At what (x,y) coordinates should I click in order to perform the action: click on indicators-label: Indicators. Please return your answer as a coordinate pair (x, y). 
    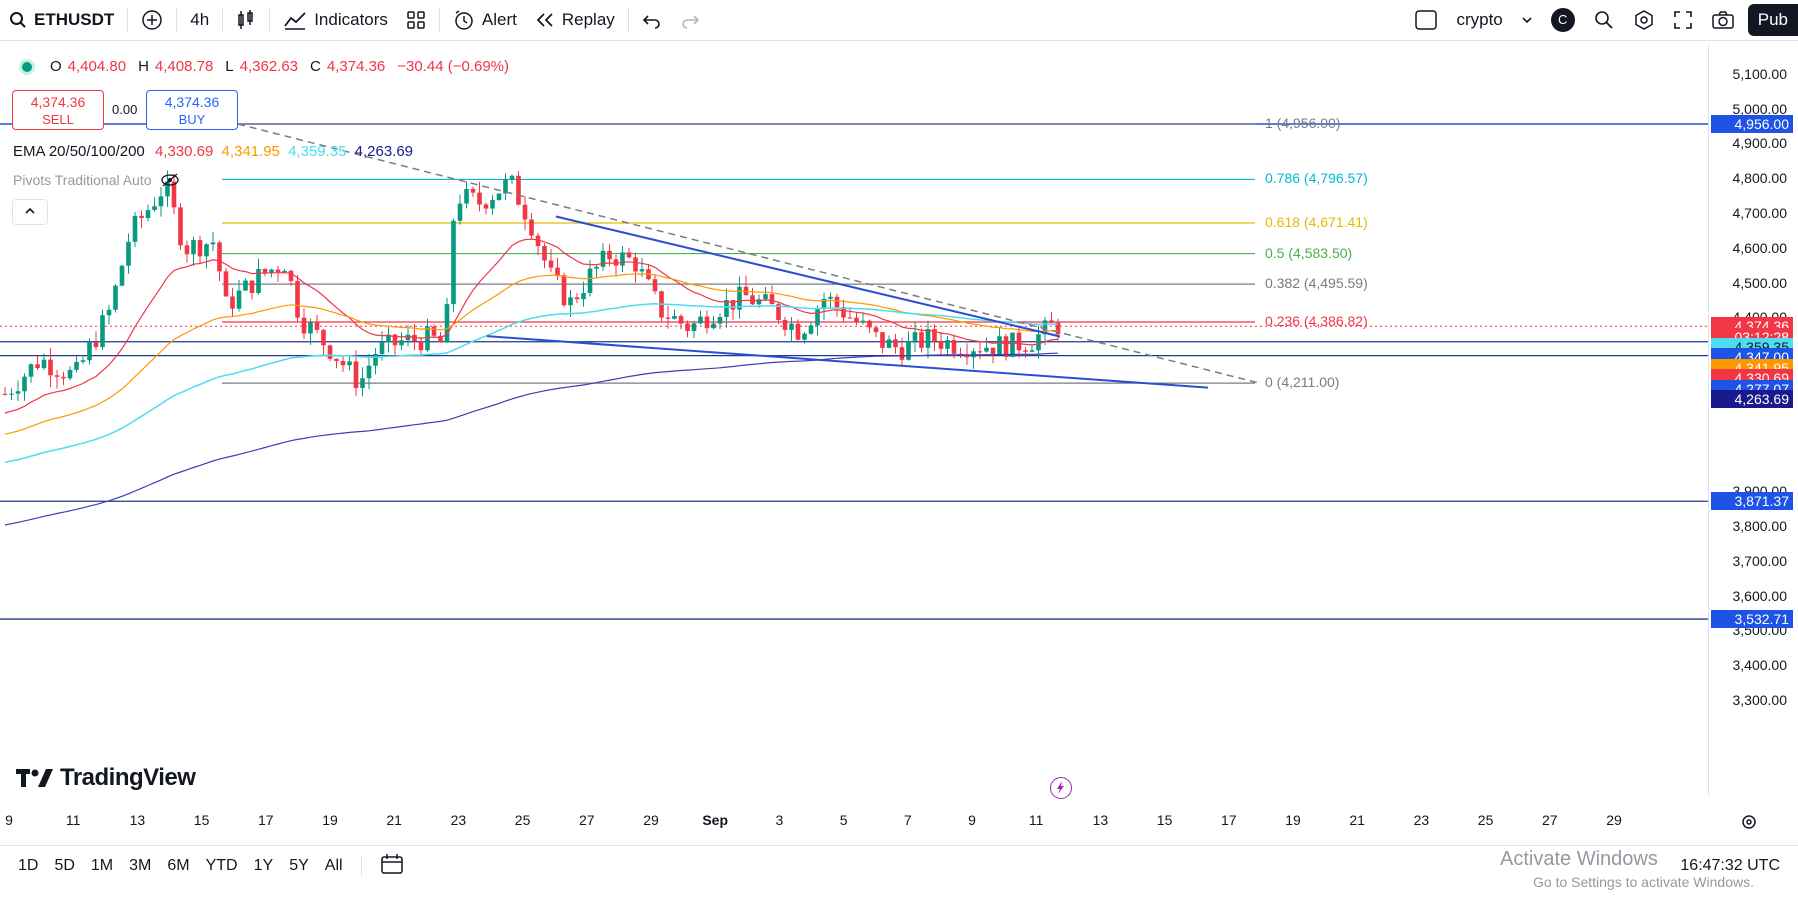
    Looking at the image, I should click on (351, 19).